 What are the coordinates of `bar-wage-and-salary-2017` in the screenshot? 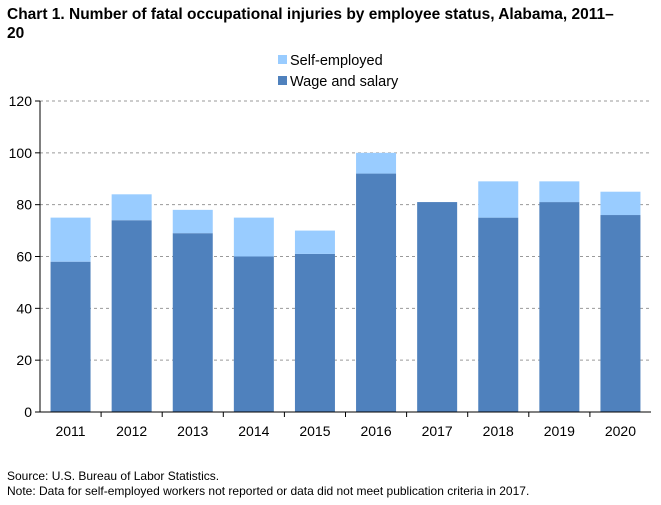 It's located at (437, 307).